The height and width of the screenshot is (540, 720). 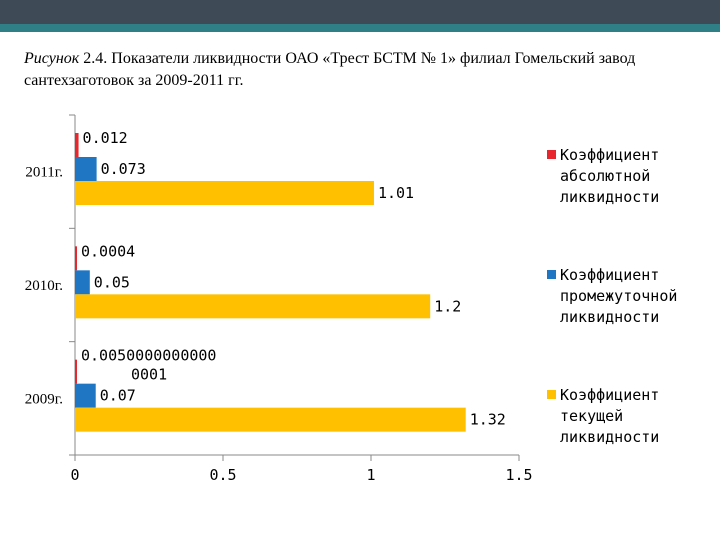 What do you see at coordinates (52, 58) in the screenshot?
I see `caption-italic: Рисунок` at bounding box center [52, 58].